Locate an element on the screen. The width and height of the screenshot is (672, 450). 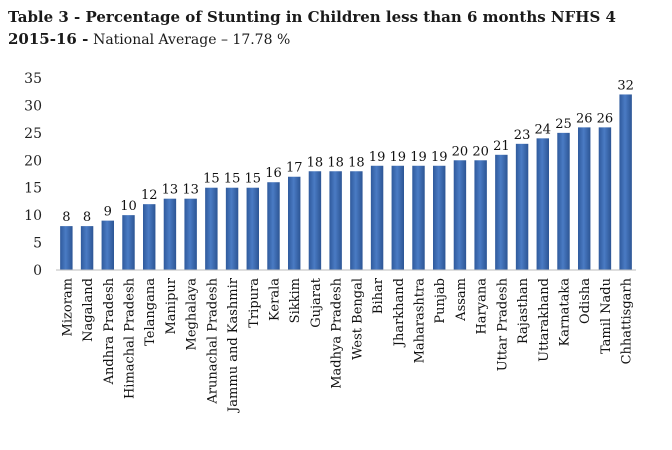
x-category-label: Manipur is located at coordinates (171, 305).